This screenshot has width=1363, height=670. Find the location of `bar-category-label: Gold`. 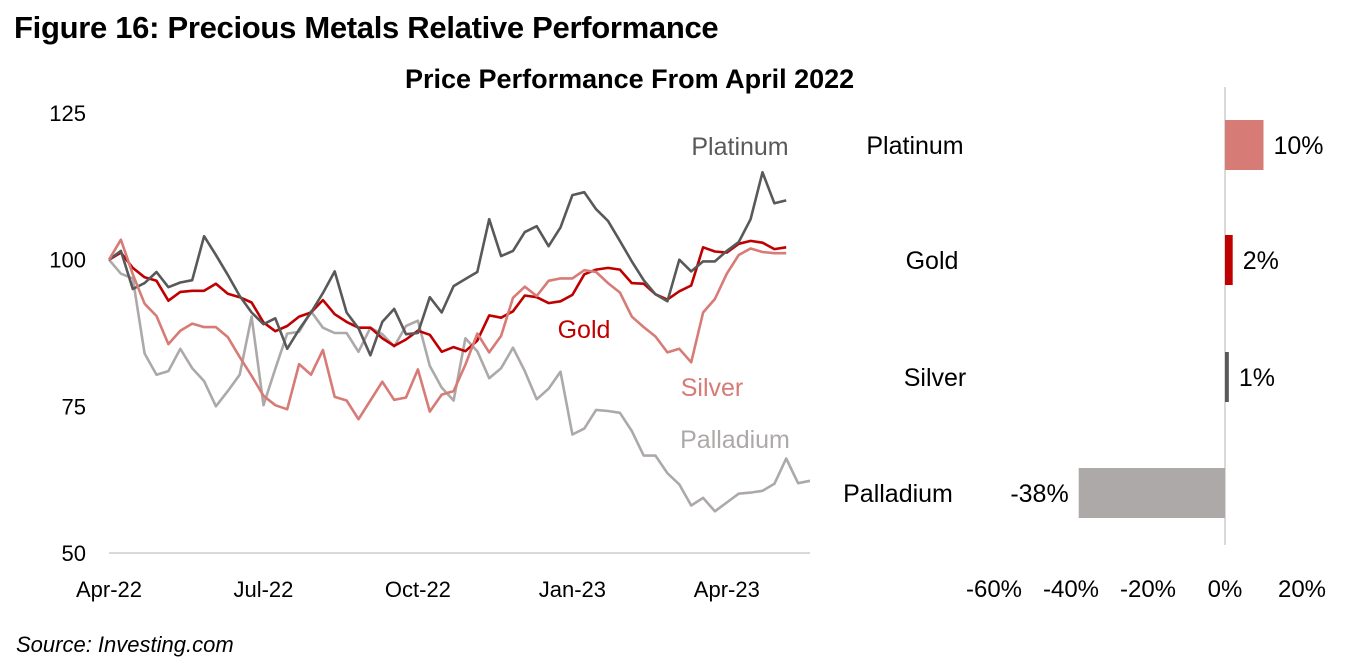

bar-category-label: Gold is located at coordinates (932, 261).